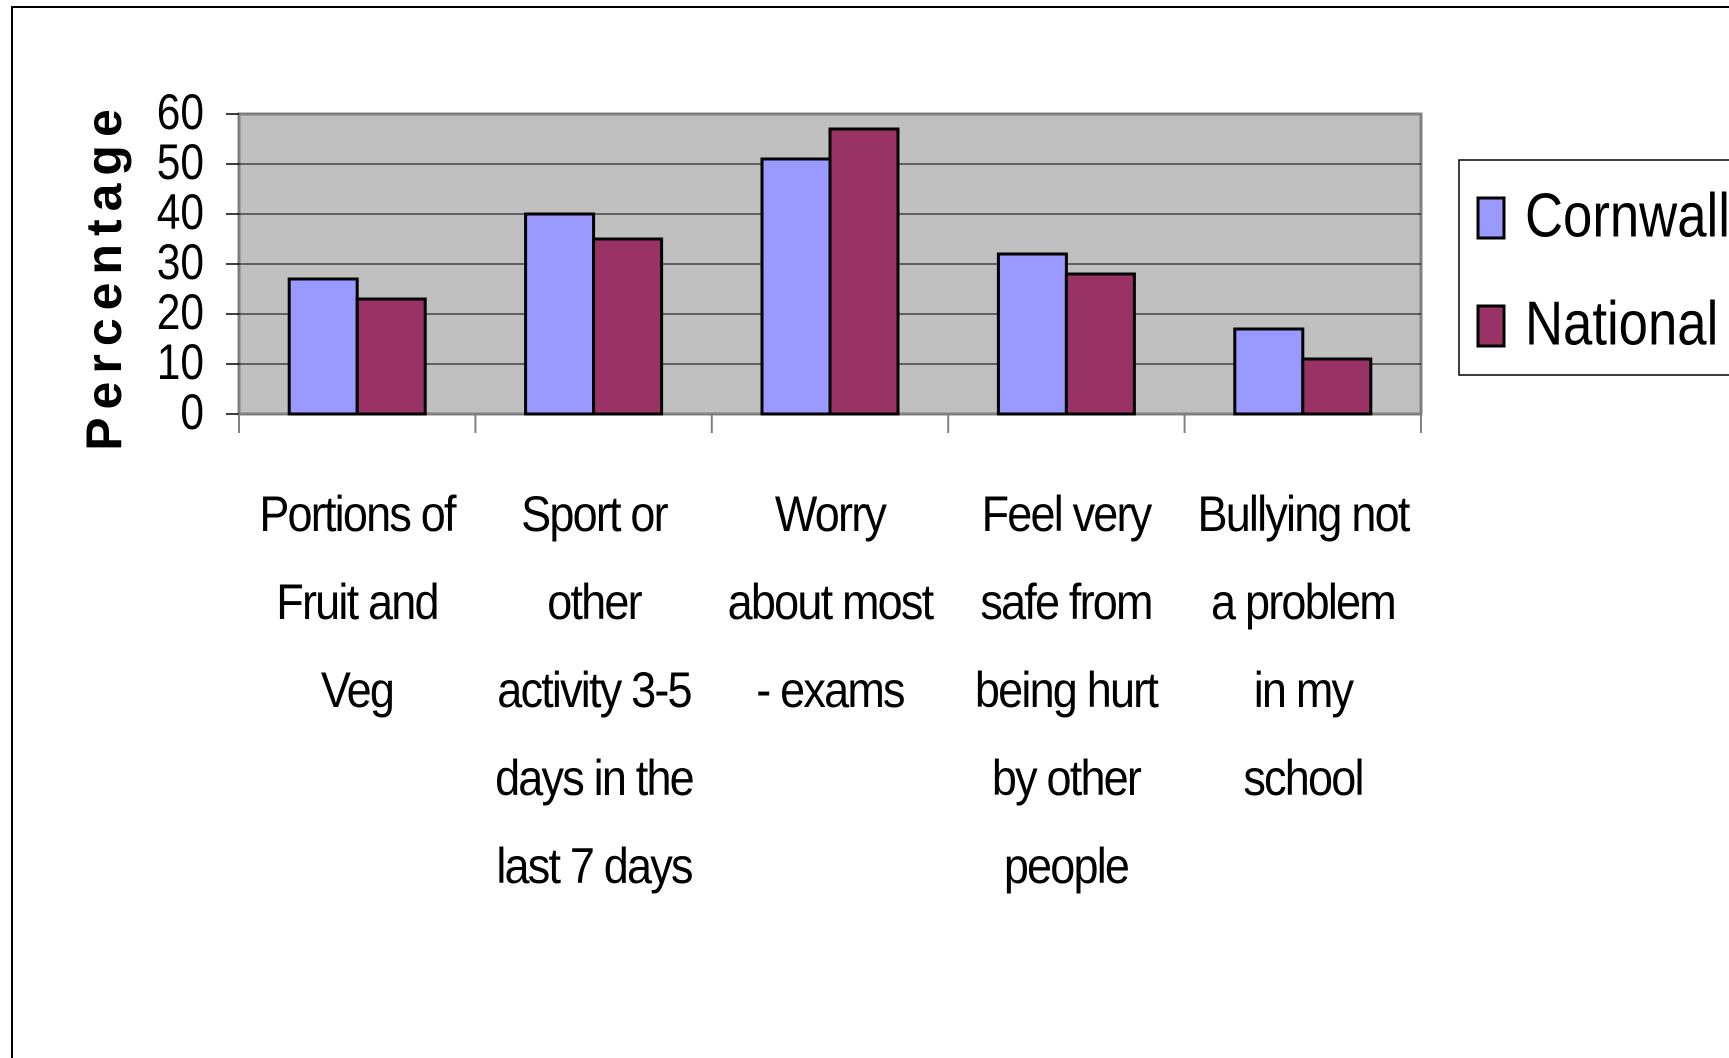 The image size is (1729, 1058). Describe the element at coordinates (180, 212) in the screenshot. I see `y-tick-label: 40` at that location.